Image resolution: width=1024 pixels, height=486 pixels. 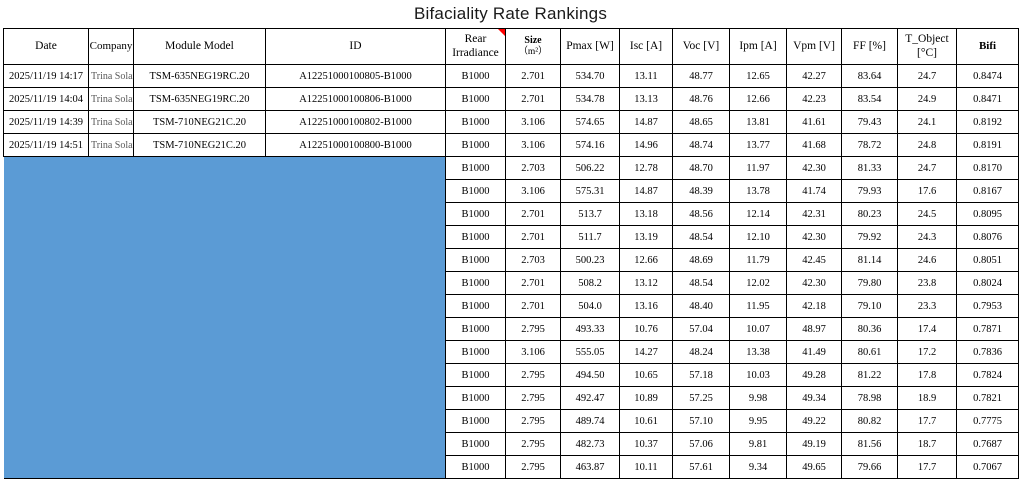 I want to click on table-cell: 2025/11/19 14:17, so click(x=46, y=76).